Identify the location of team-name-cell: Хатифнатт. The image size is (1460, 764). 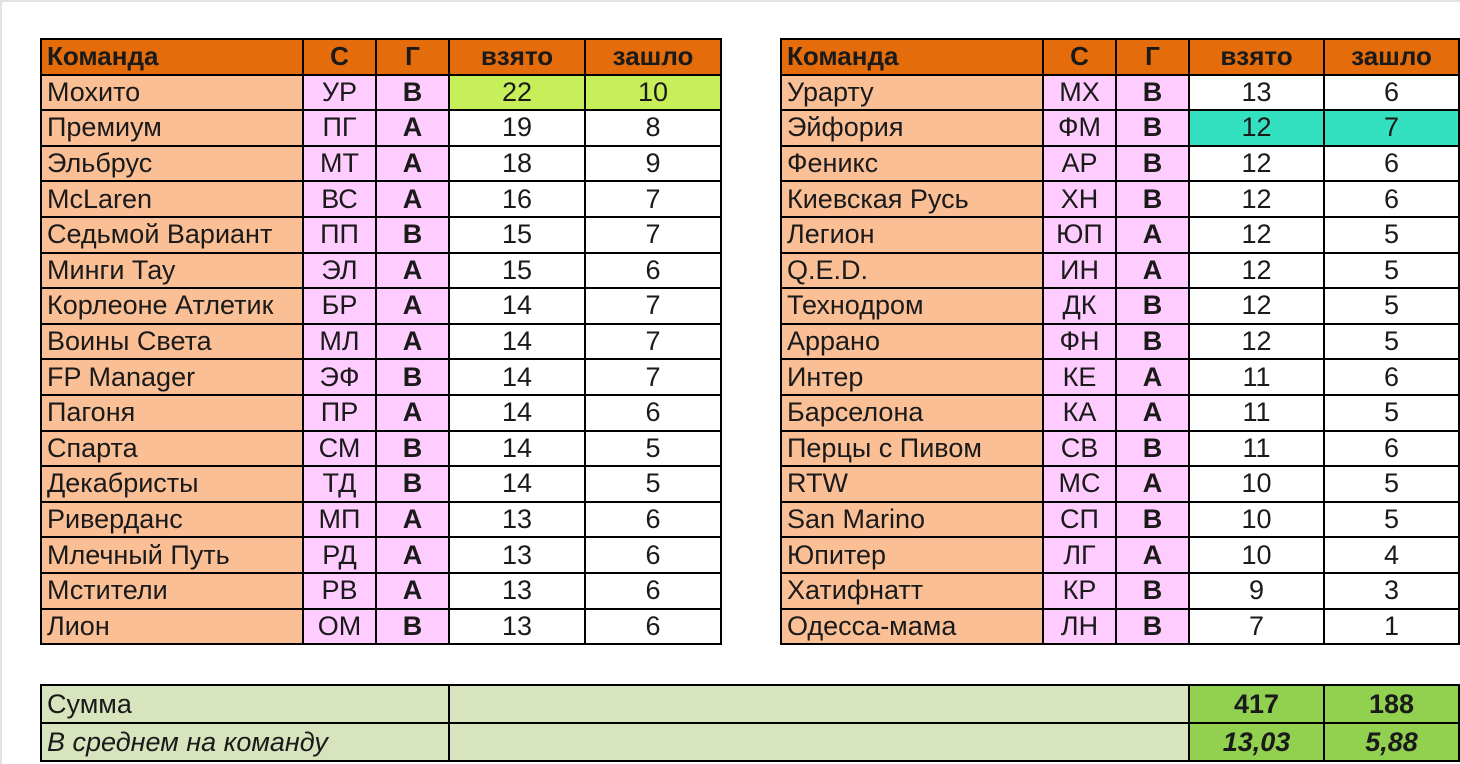
(912, 590).